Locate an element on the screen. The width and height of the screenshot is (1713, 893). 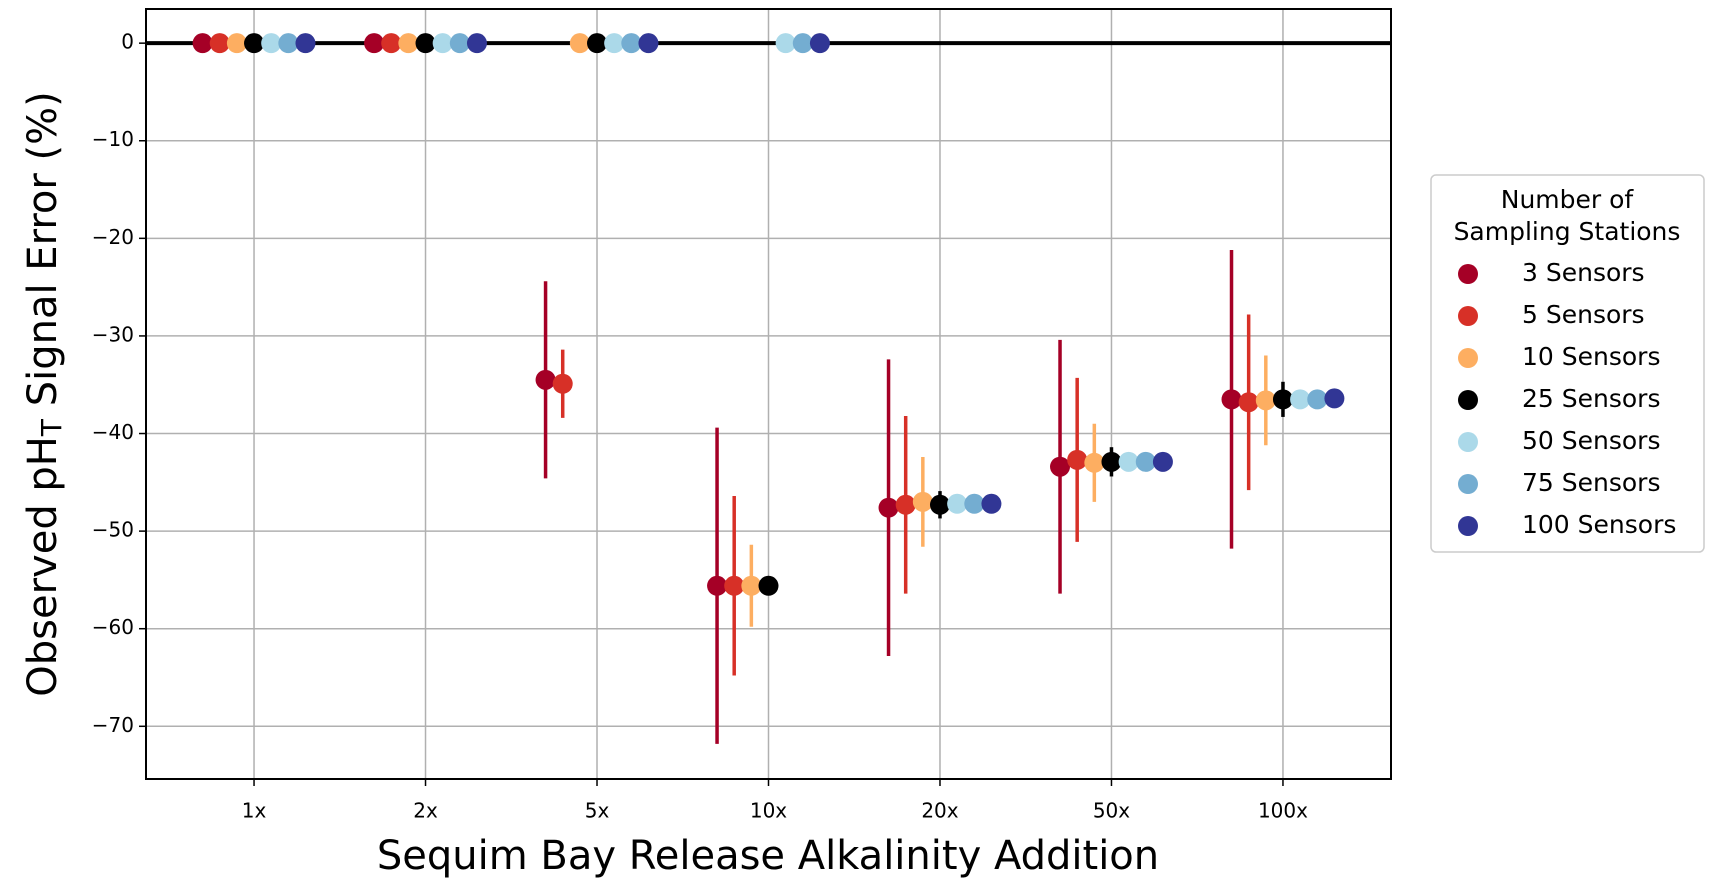
legend-label: 5 Sensors is located at coordinates (1583, 314).